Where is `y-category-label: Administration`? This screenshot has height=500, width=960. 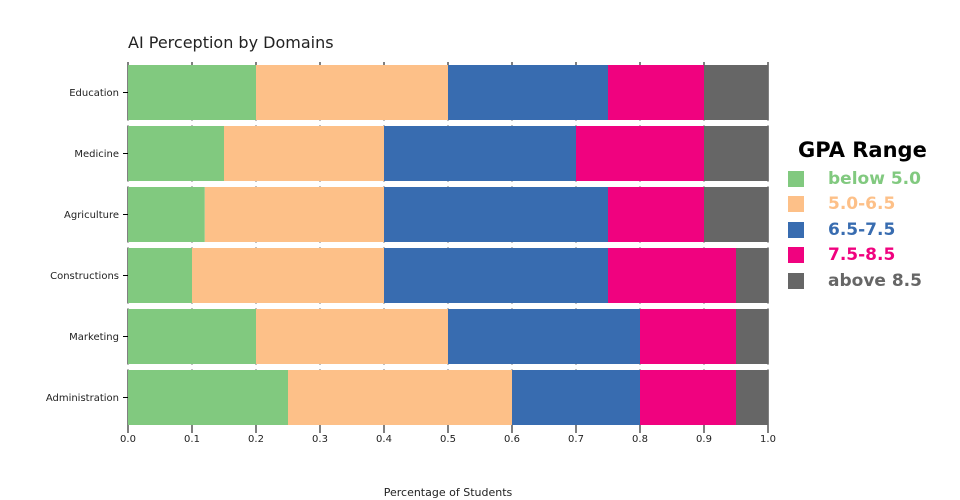 y-category-label: Administration is located at coordinates (82, 398).